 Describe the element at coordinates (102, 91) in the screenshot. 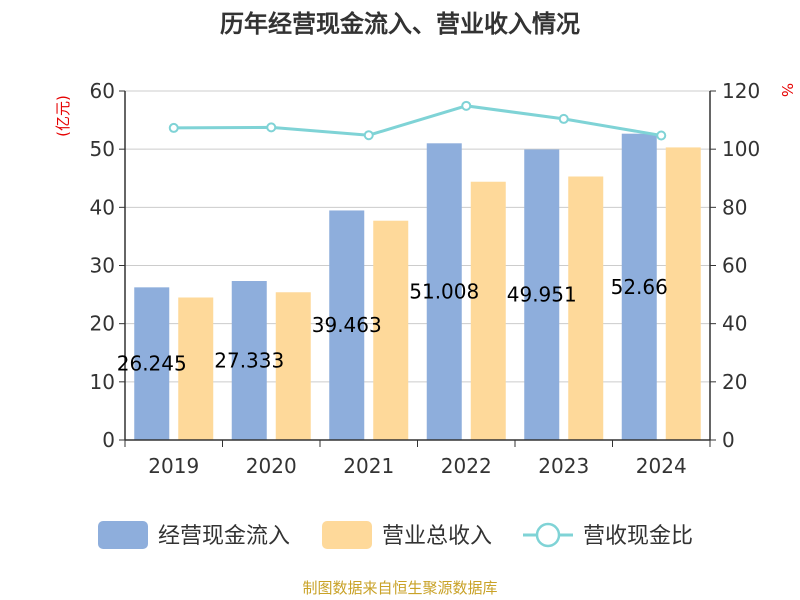

I see `left-tick-label: 60` at that location.